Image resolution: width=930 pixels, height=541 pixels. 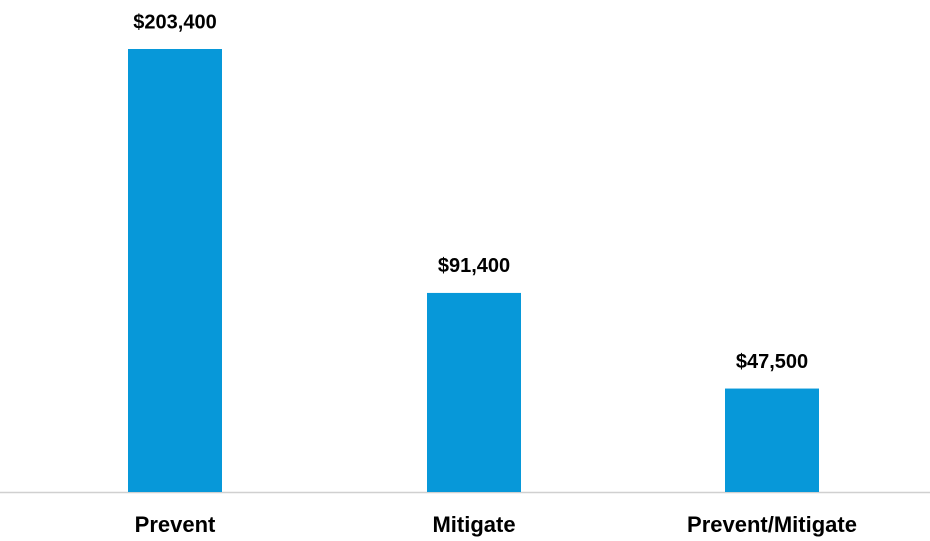 What do you see at coordinates (175, 524) in the screenshot?
I see `x-tick-label: Prevent` at bounding box center [175, 524].